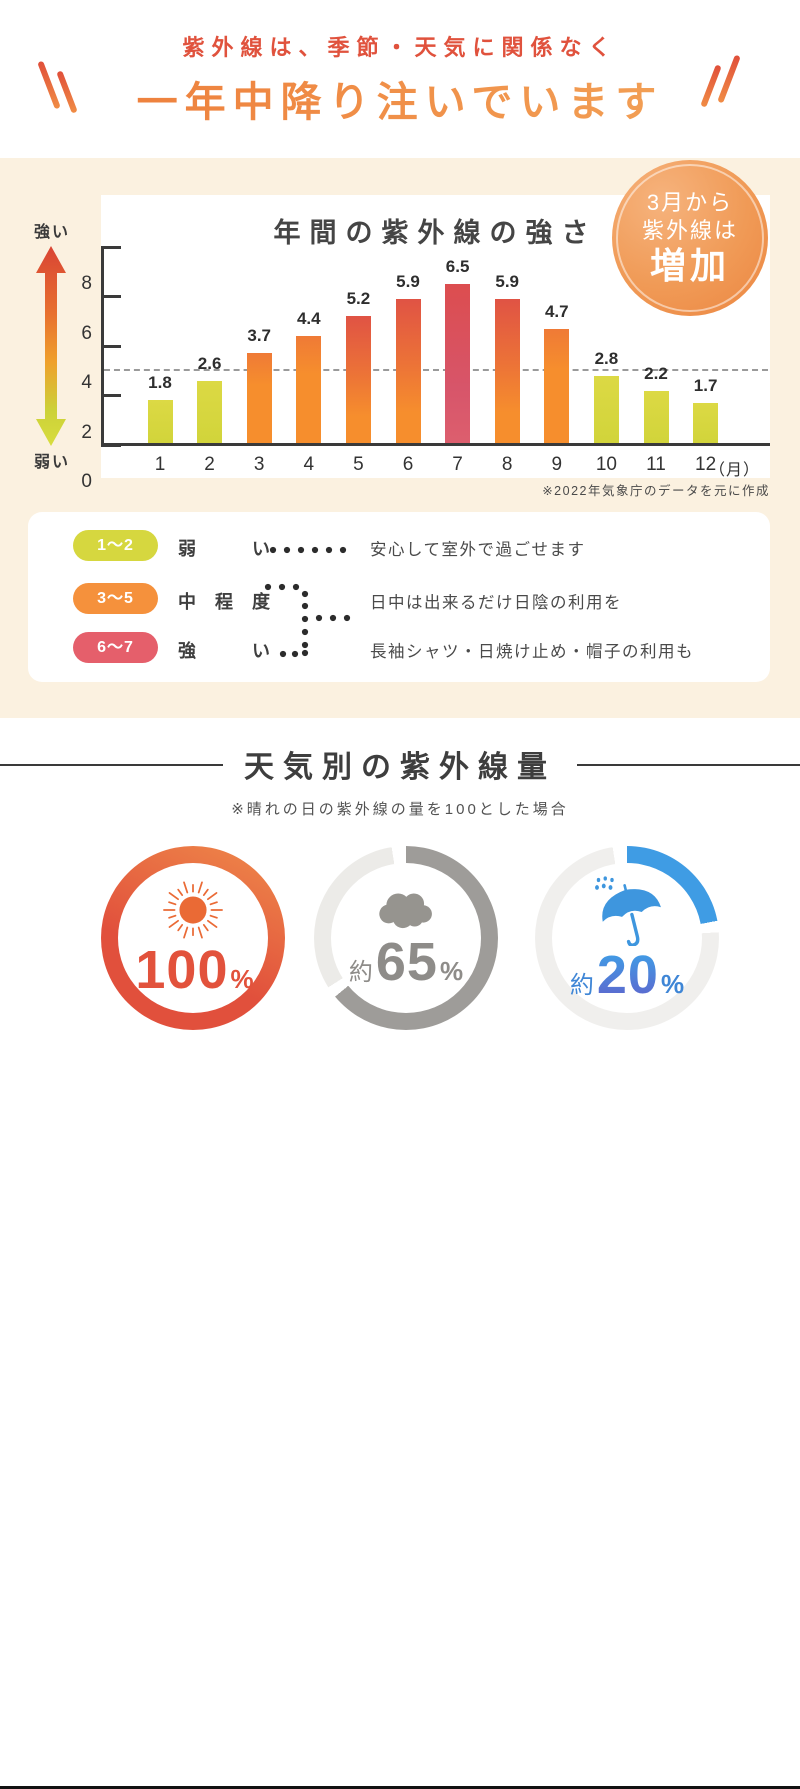 The width and height of the screenshot is (800, 1789). I want to click on x-tick-label: 4, so click(309, 464).